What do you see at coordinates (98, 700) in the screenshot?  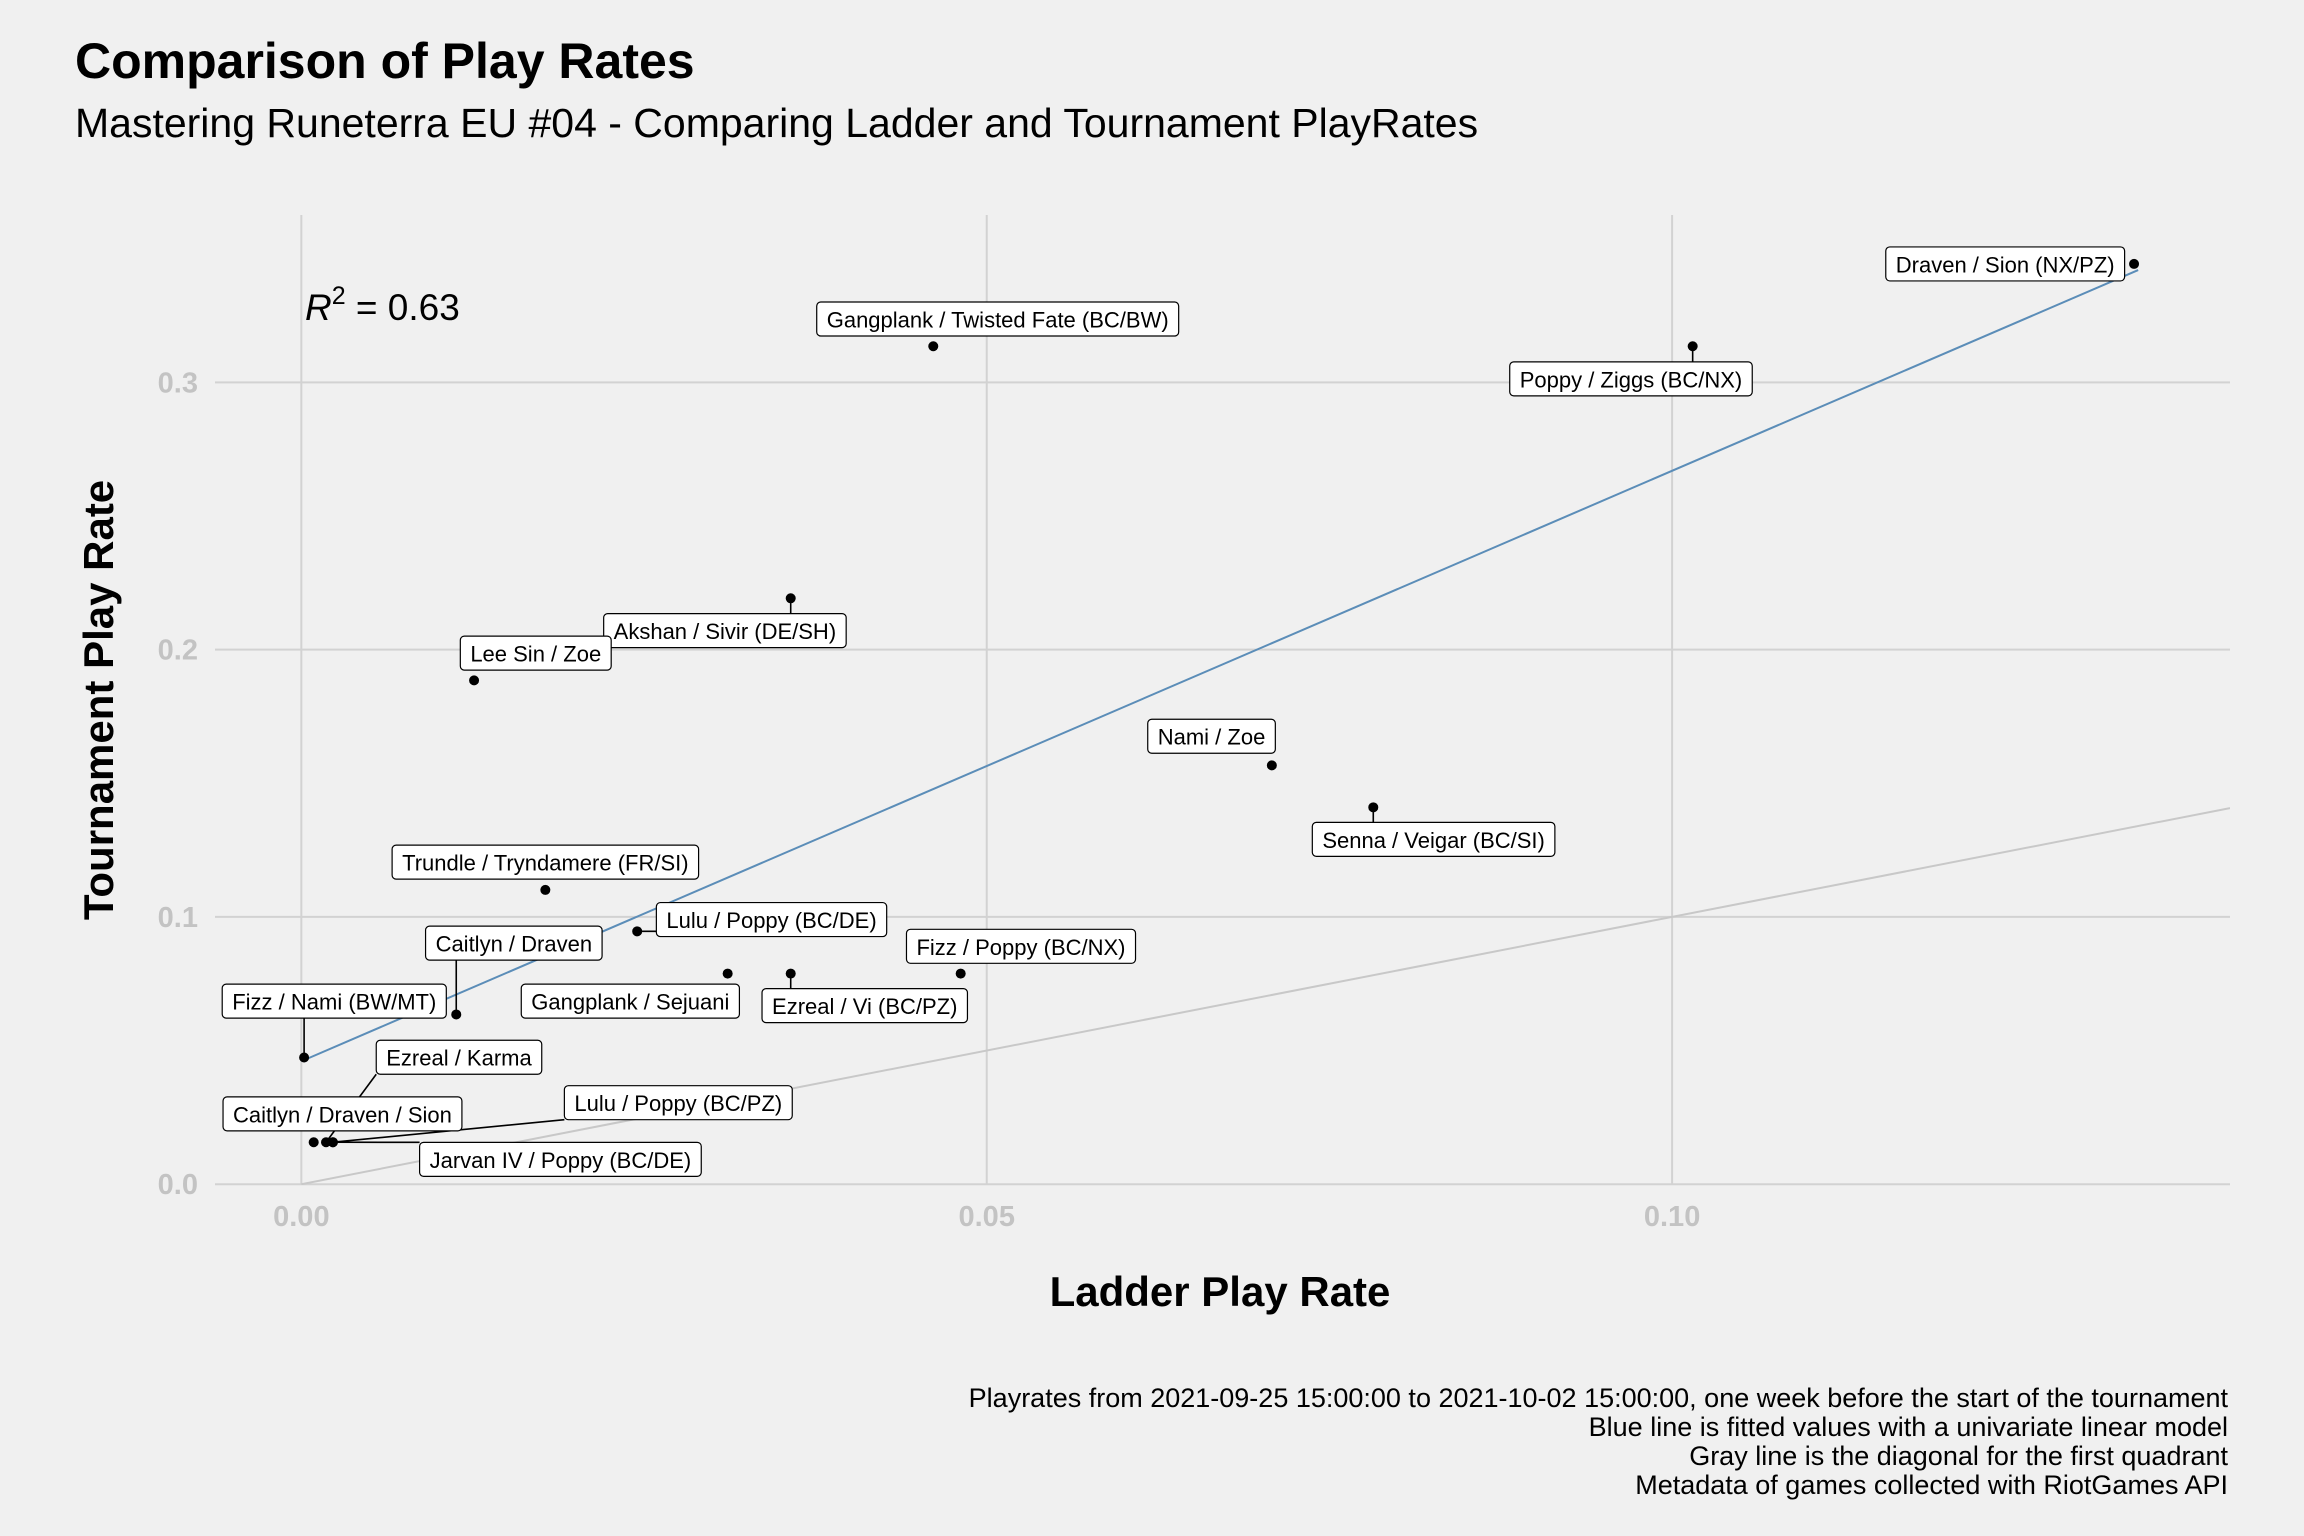 I see `y-axis-title: Tournament Play Rate` at bounding box center [98, 700].